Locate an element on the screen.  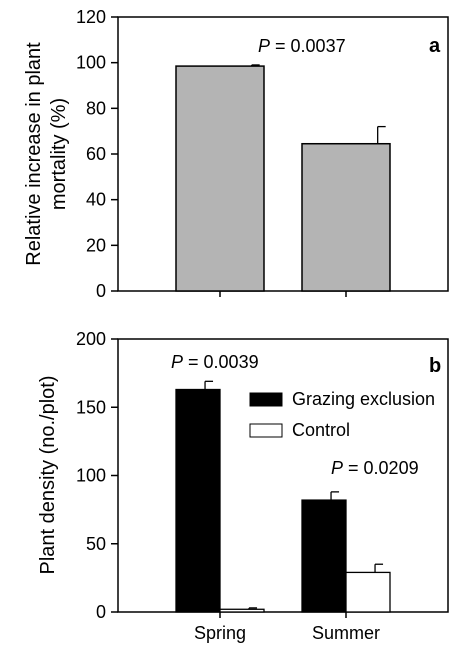
panel-b-category-label-spring: Spring is located at coordinates (220, 633).